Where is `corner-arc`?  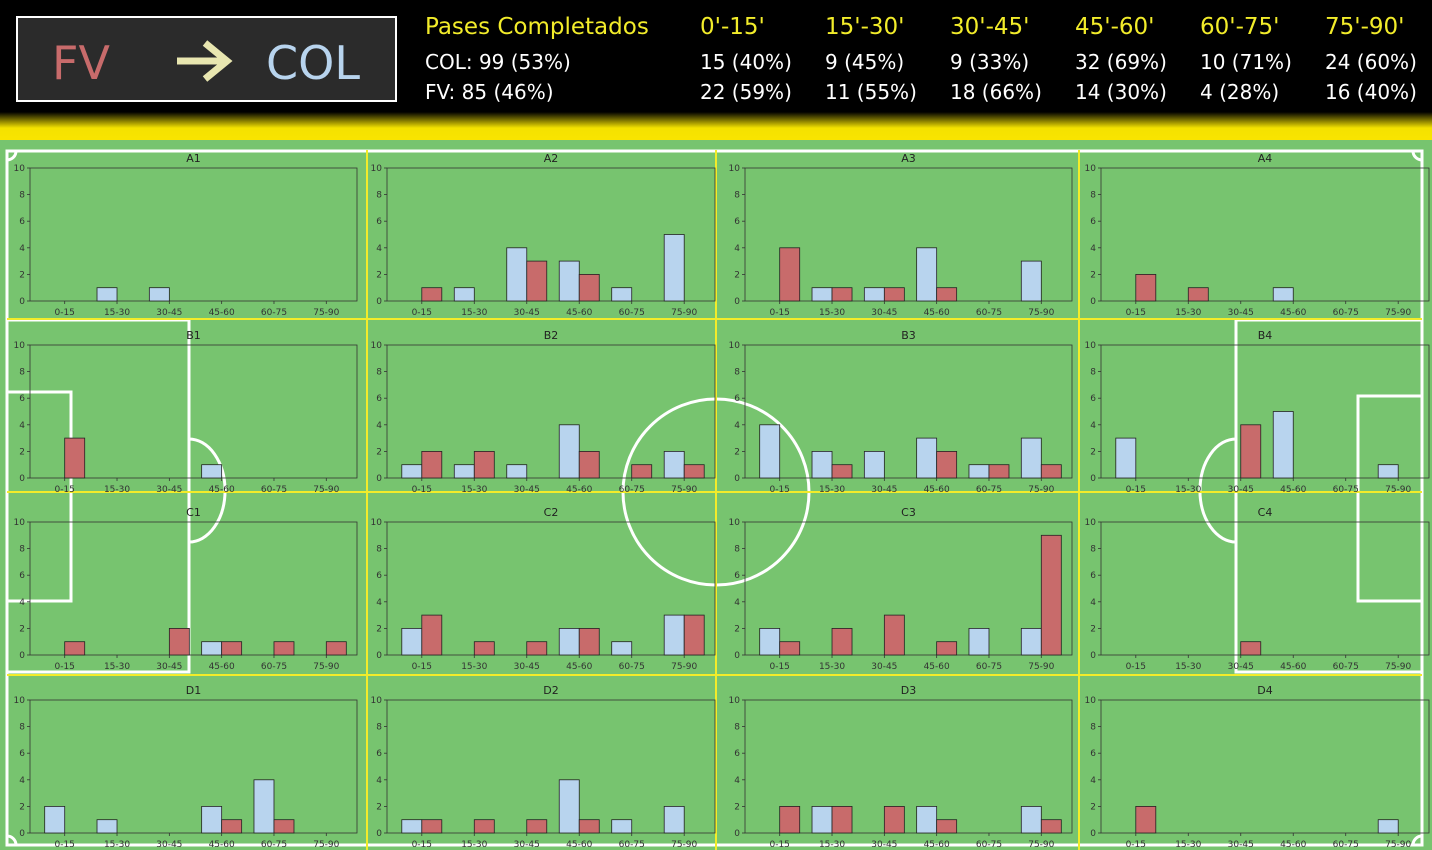 corner-arc is located at coordinates (12, 840).